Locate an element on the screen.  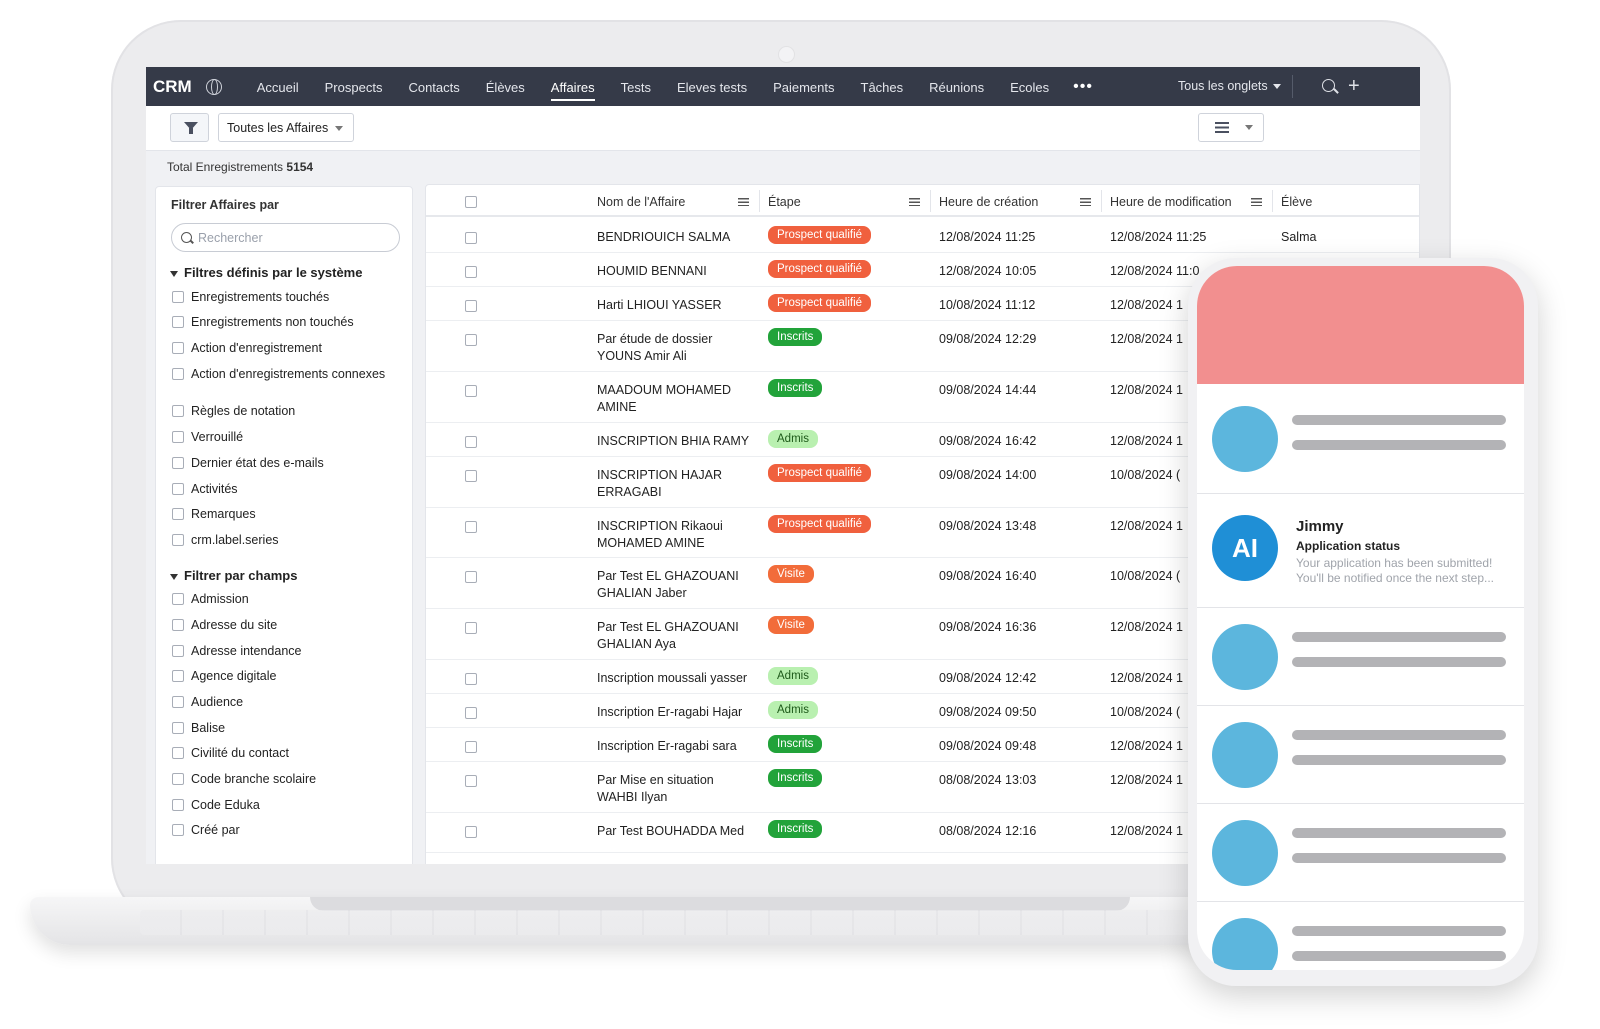
deal-name-link: INSCRIPTION Rikaoui MOHAMED AMINE is located at coordinates (660, 534).